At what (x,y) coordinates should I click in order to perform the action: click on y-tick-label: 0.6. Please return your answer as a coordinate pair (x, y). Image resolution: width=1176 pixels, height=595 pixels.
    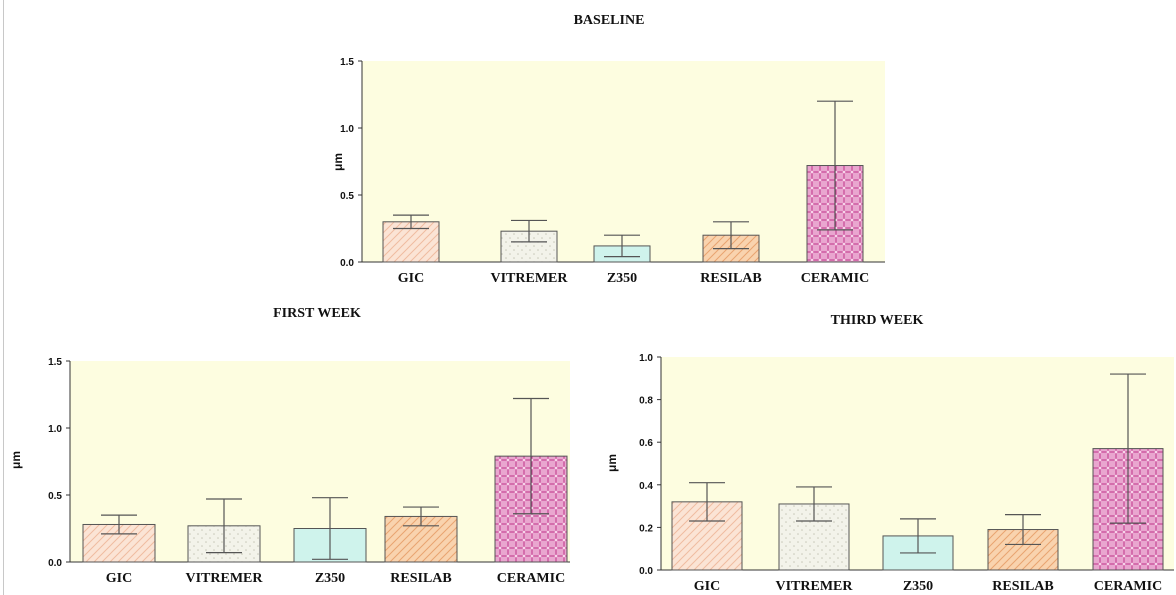
    Looking at the image, I should click on (646, 443).